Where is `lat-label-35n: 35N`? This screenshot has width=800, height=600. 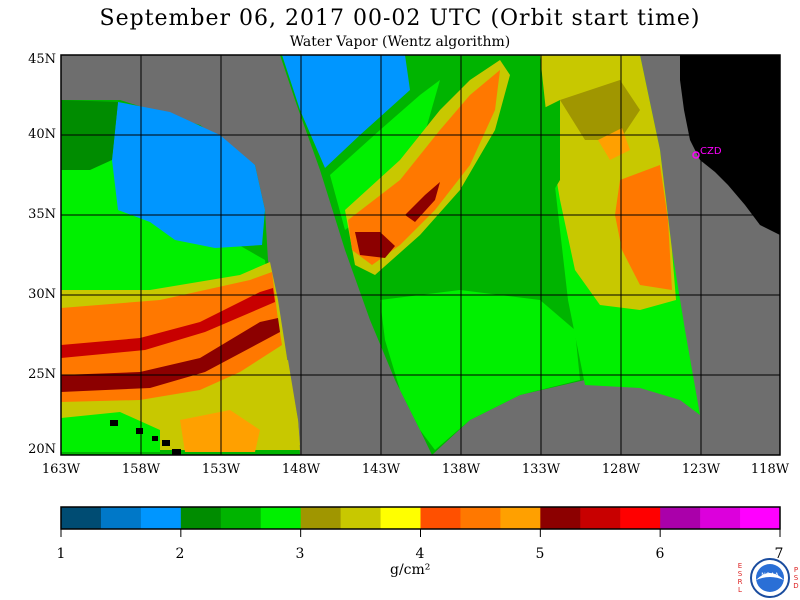 lat-label-35n: 35N is located at coordinates (42, 214).